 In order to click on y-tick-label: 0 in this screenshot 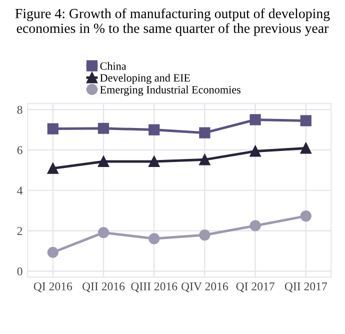, I will do `click(19, 271)`.